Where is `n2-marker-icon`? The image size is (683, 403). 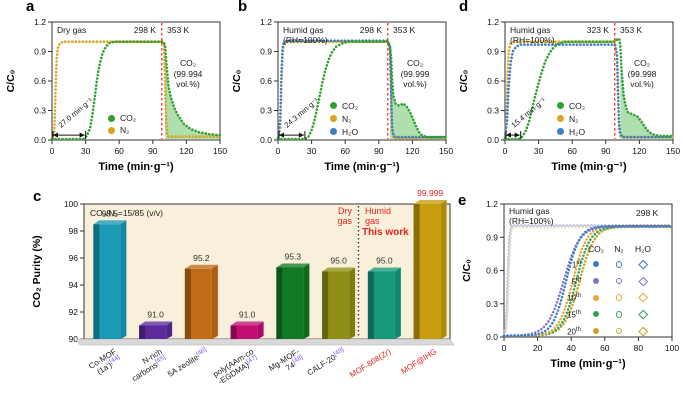
n2-marker-icon is located at coordinates (111, 130).